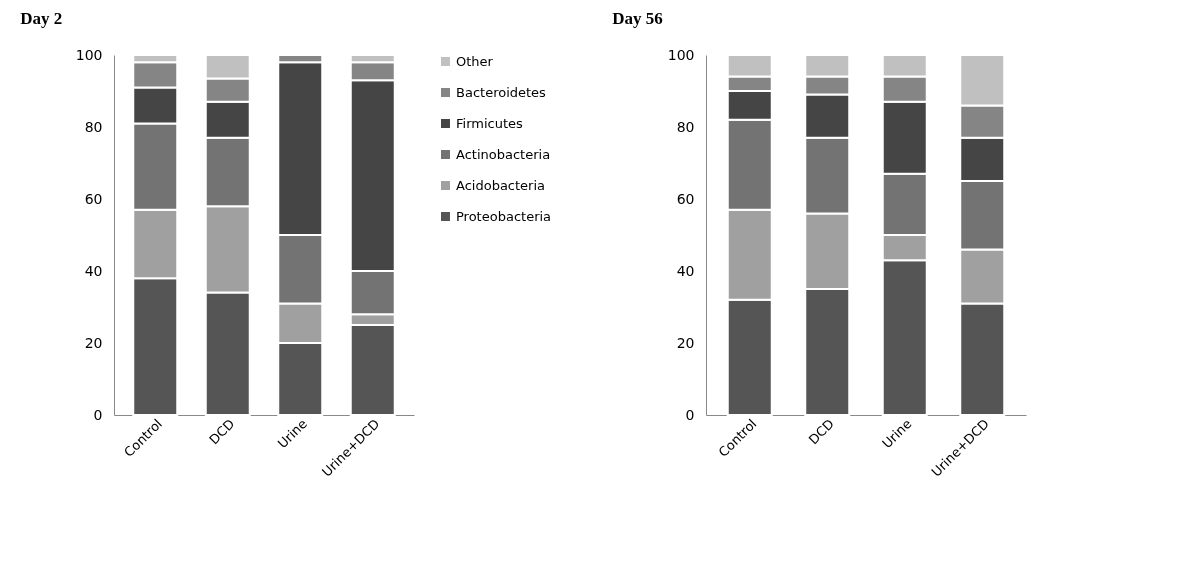  Describe the element at coordinates (501, 92) in the screenshot. I see `legend-label: Bacteroidetes` at that location.